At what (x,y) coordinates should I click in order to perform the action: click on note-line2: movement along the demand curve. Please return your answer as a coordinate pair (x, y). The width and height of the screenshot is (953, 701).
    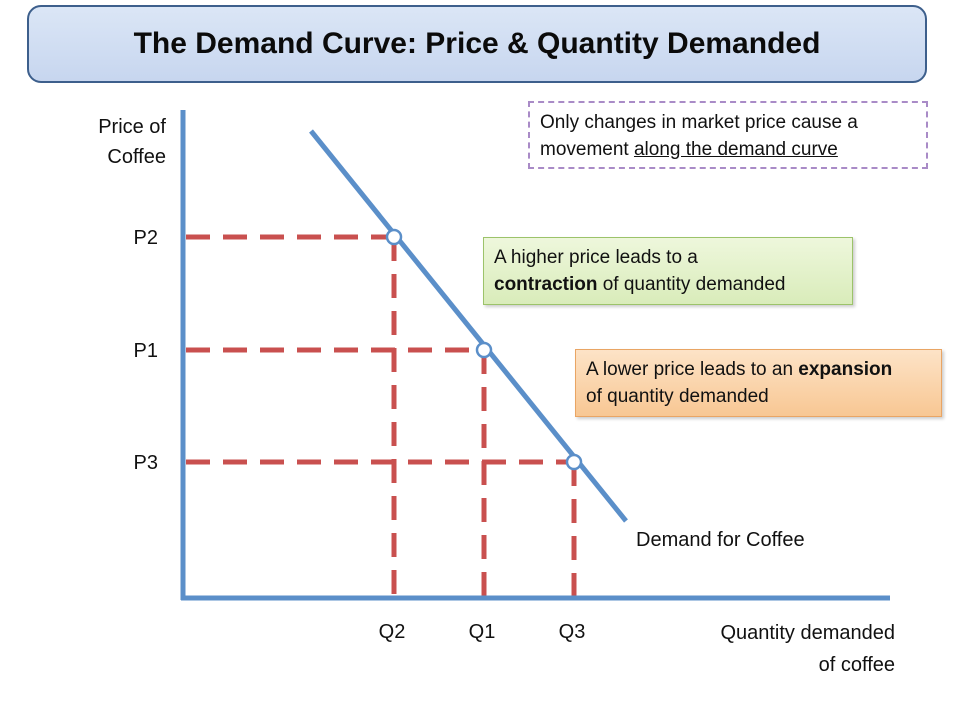
    Looking at the image, I should click on (728, 149).